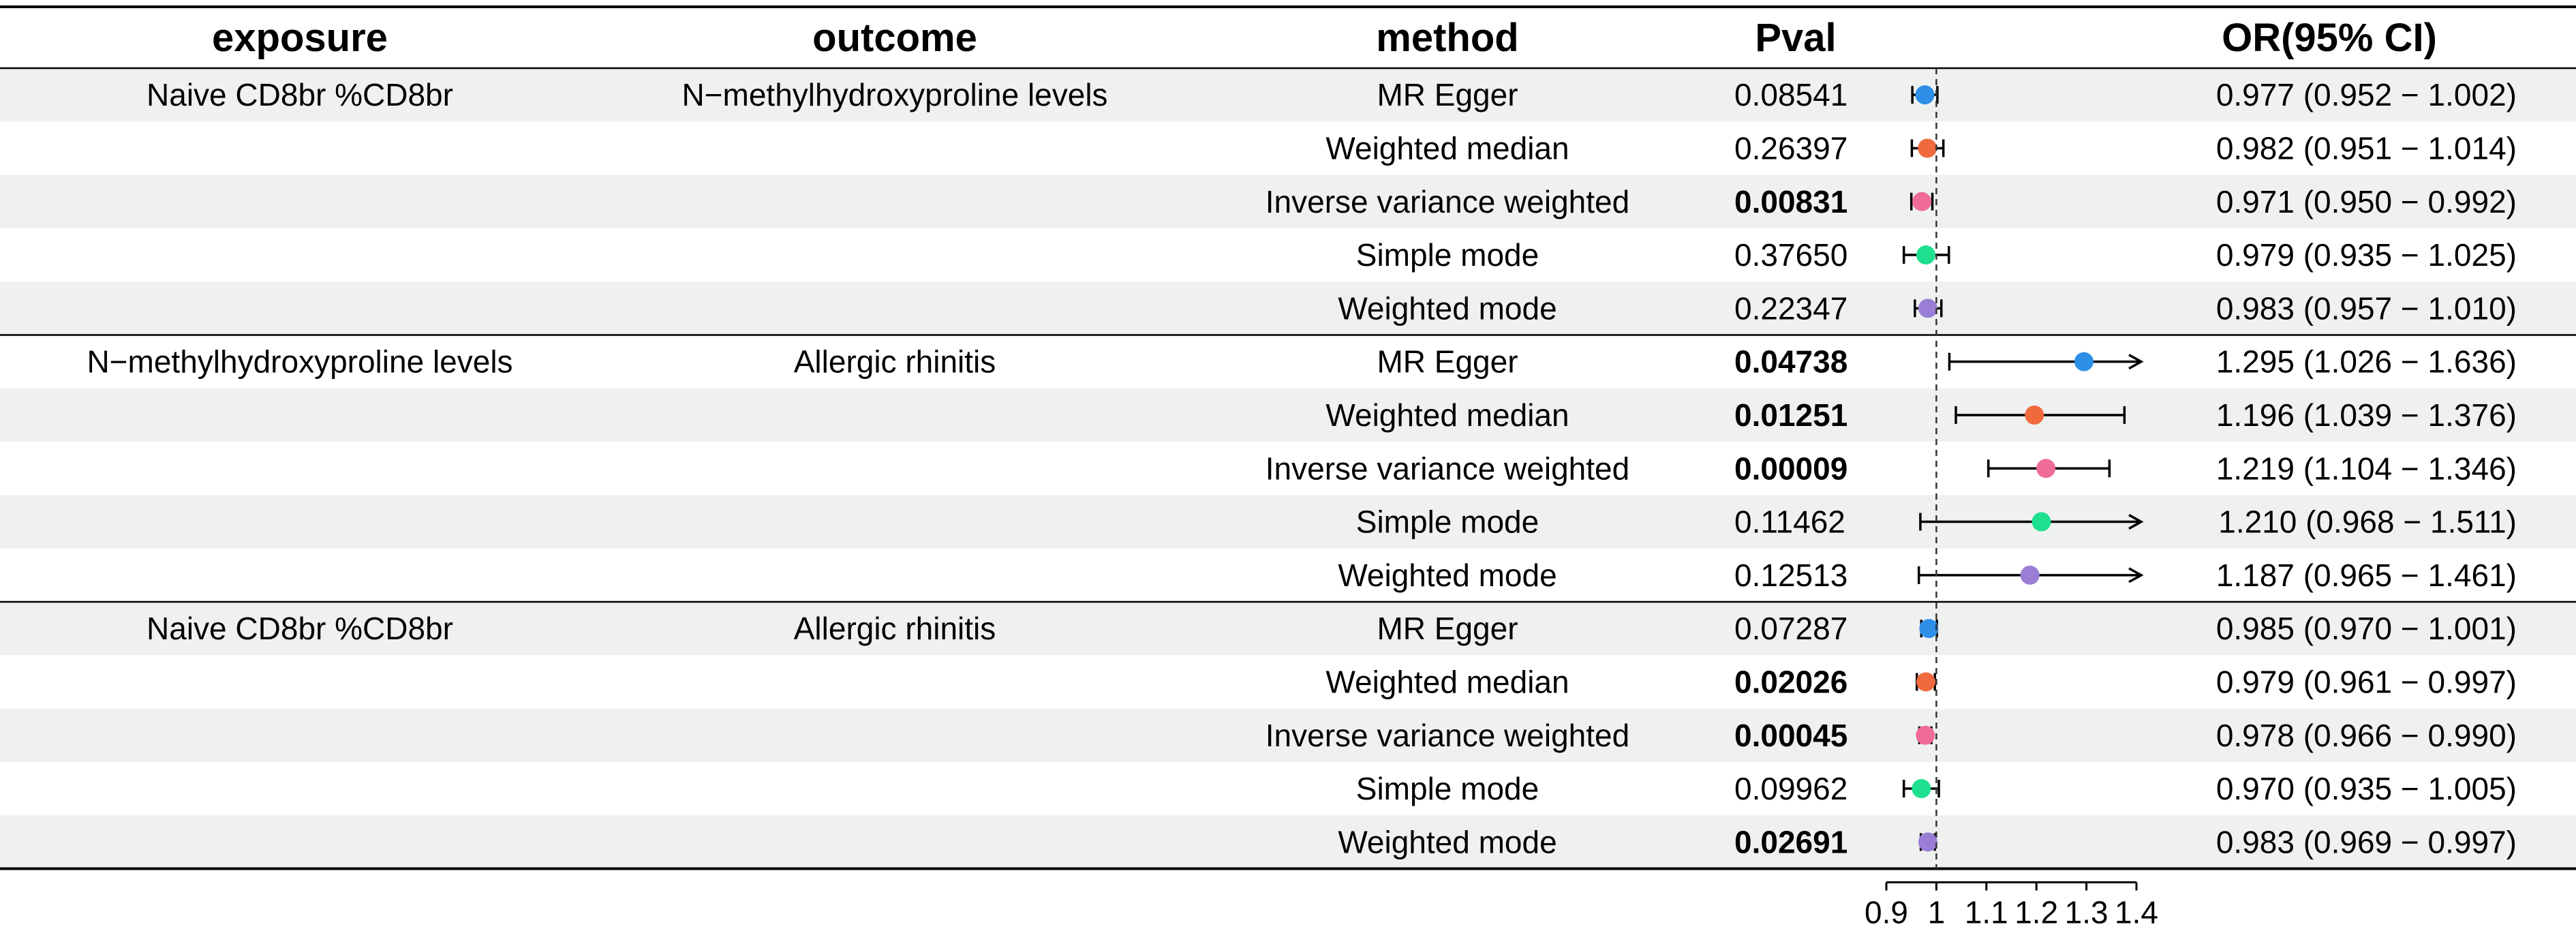 The height and width of the screenshot is (929, 2576). I want to click on pval-value: 0.07287, so click(1791, 628).